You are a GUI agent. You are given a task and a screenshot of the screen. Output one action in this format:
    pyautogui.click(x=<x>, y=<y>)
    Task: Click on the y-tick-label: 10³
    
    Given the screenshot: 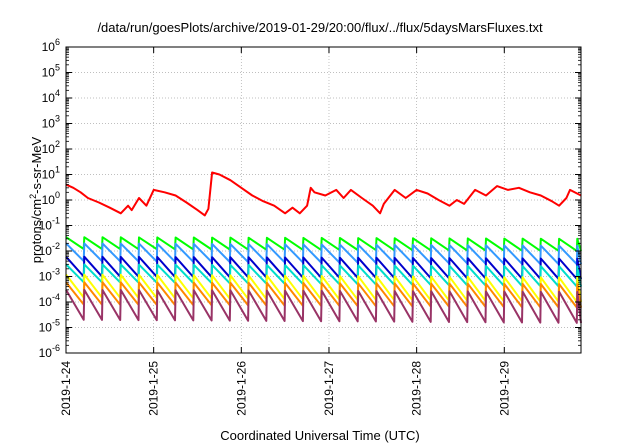 What is the action you would take?
    pyautogui.click(x=51, y=122)
    